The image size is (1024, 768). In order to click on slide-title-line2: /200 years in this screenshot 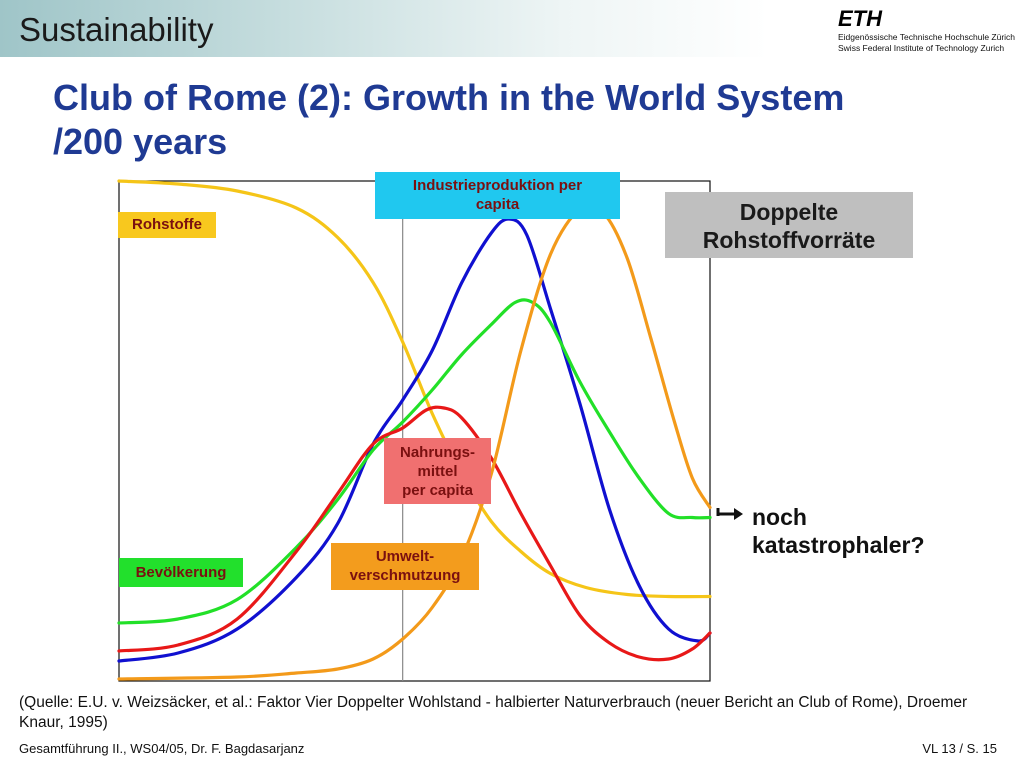, I will do `click(140, 141)`.